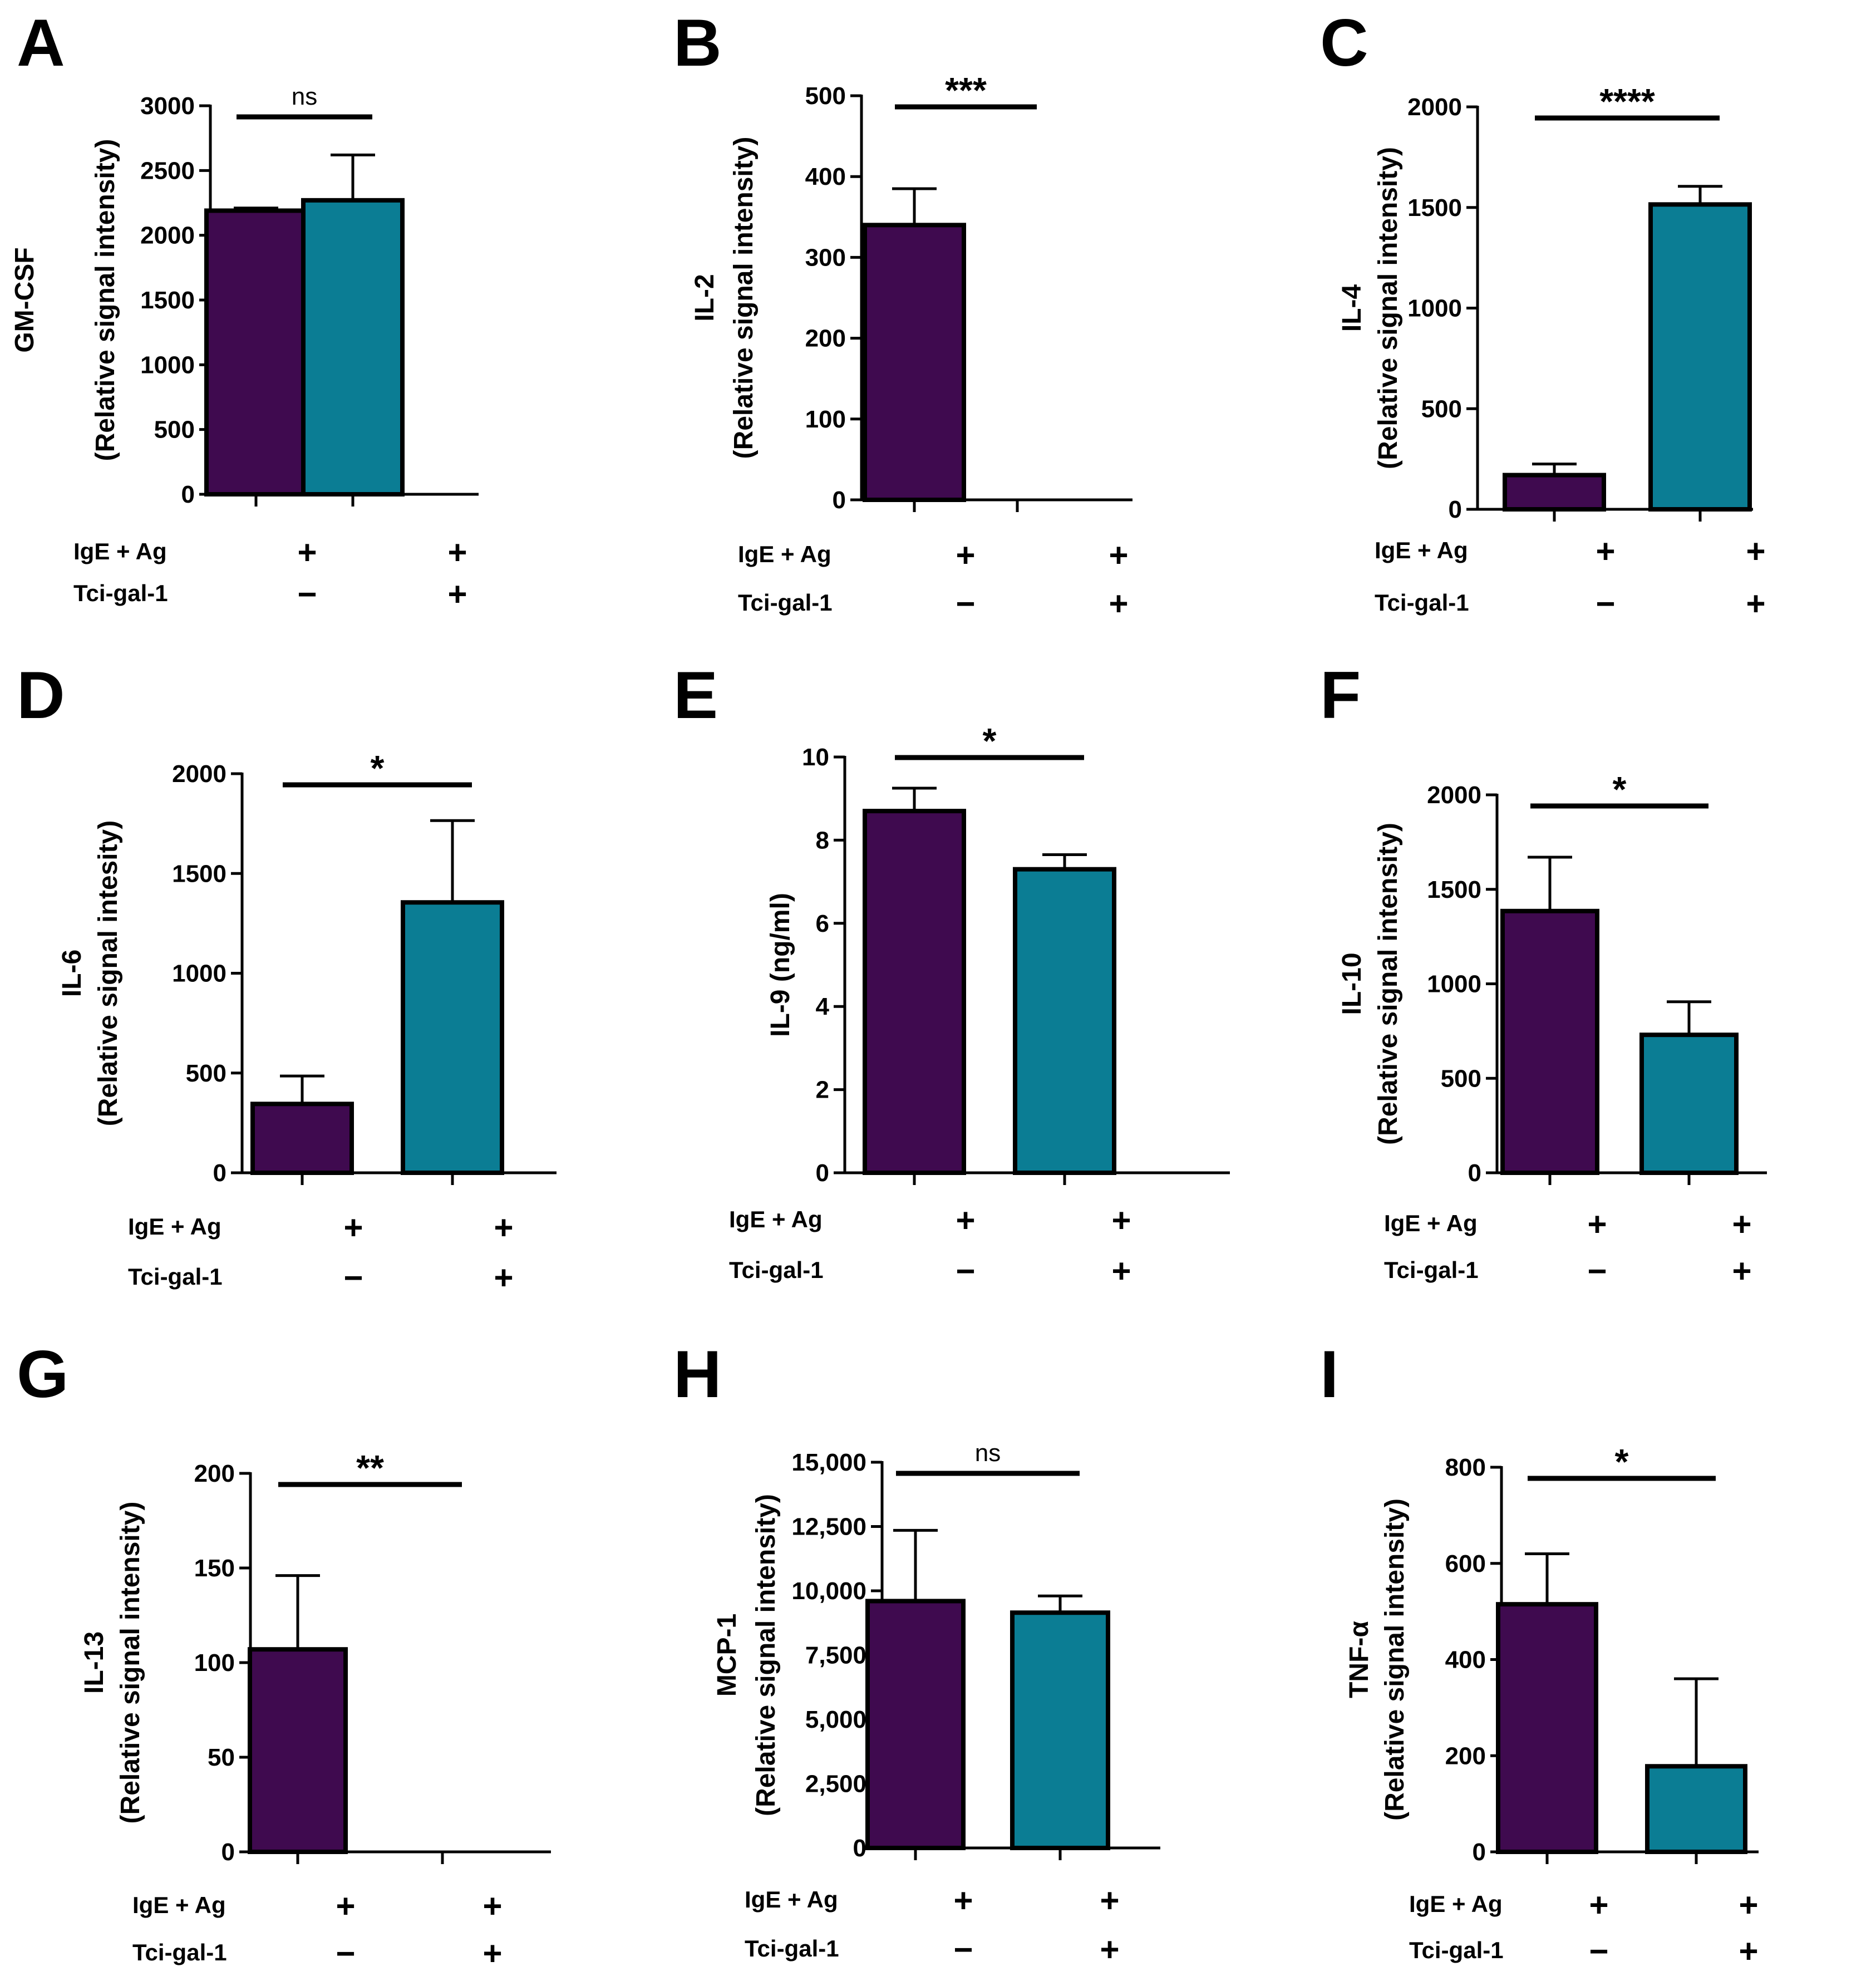 This screenshot has width=1876, height=1986. Describe the element at coordinates (822, 1090) in the screenshot. I see `y-tick-label: 2` at that location.